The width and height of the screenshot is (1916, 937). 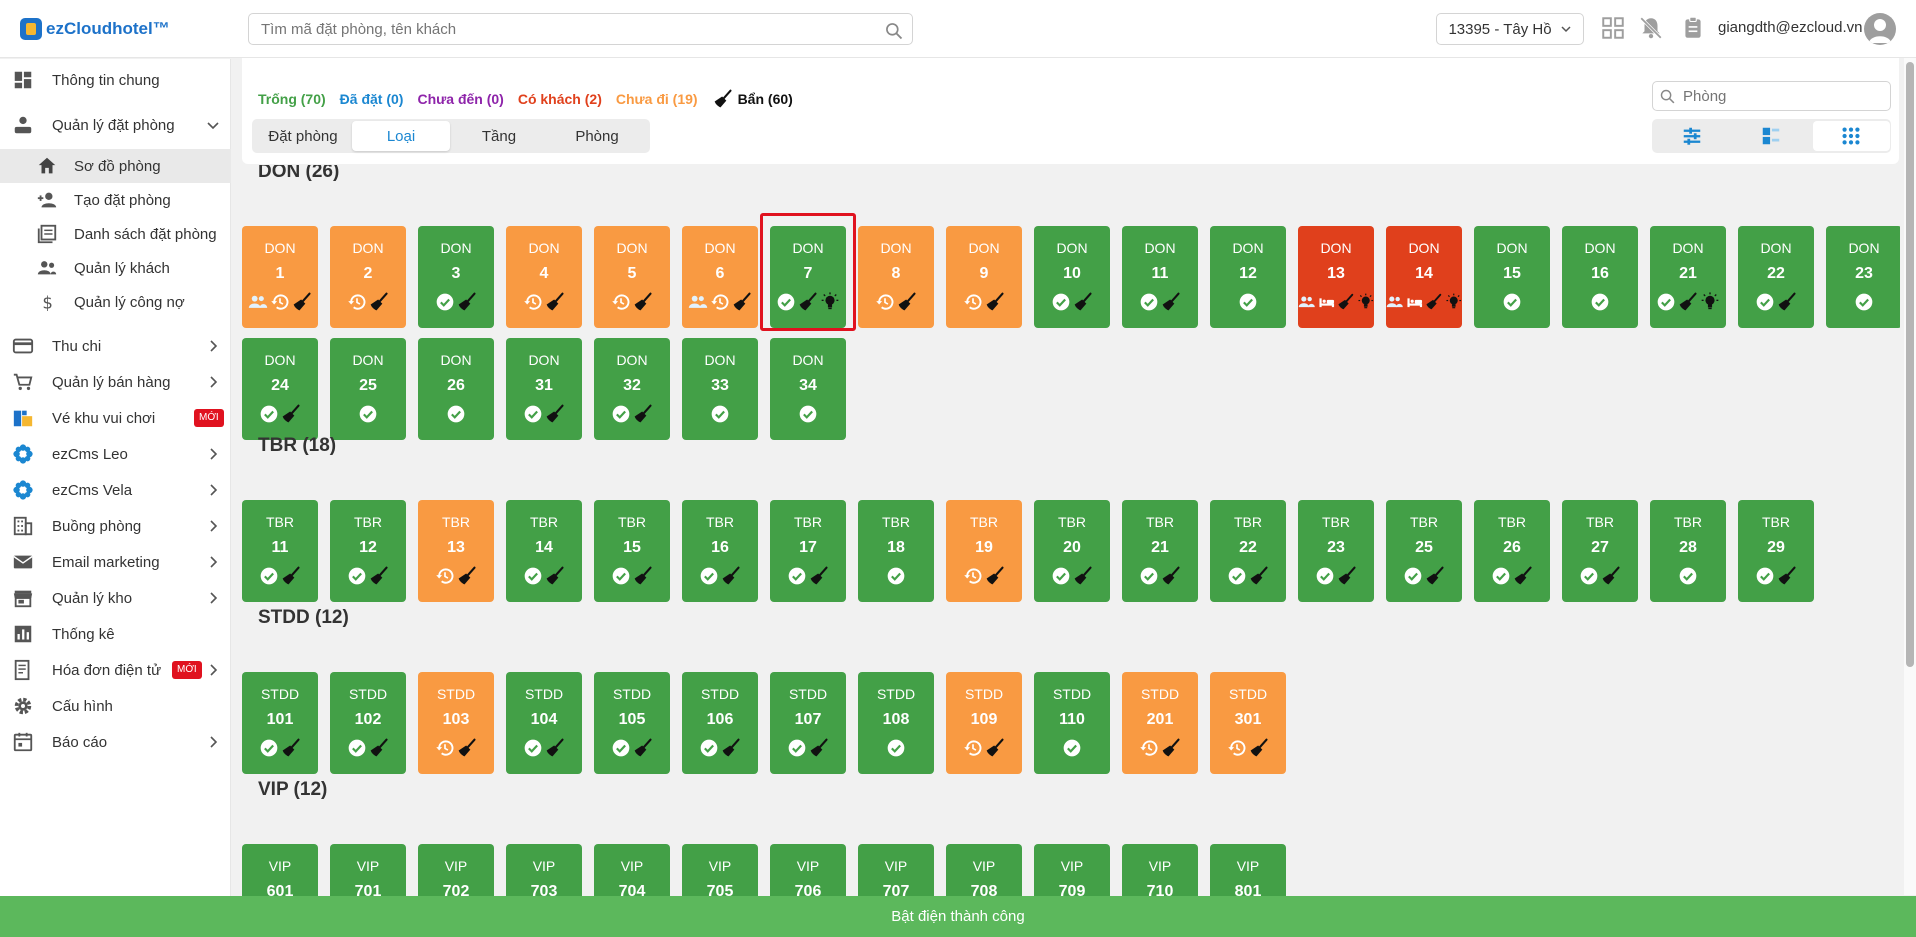 What do you see at coordinates (368, 551) in the screenshot?
I see `room-card: TBR 12` at bounding box center [368, 551].